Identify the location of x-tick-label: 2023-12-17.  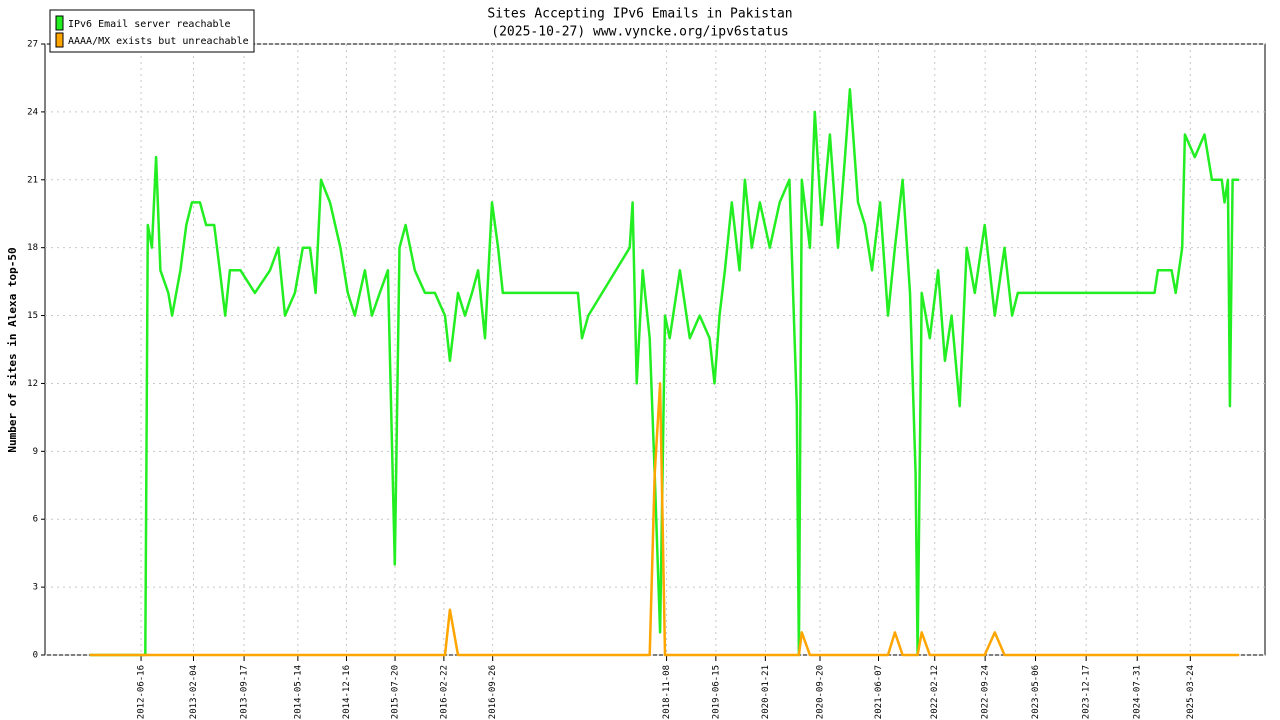
(1087, 692).